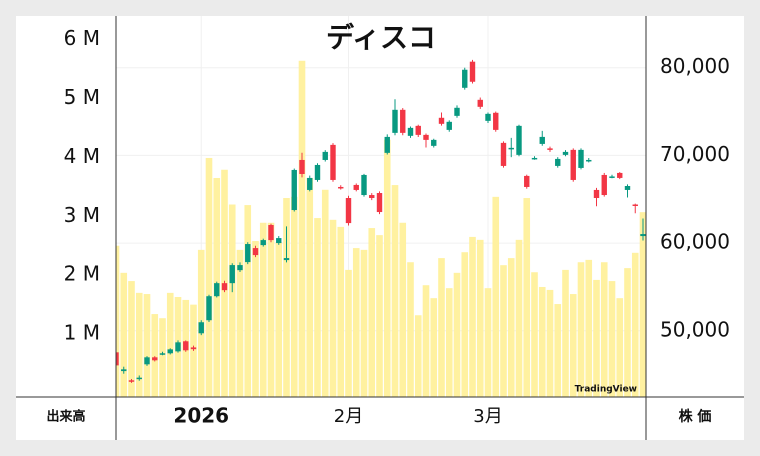  I want to click on price-tick-label: 60,000, so click(695, 242).